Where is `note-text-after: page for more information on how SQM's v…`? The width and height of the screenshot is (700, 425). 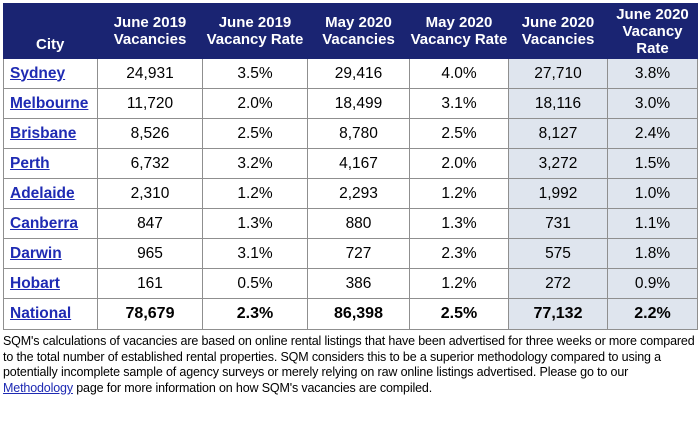
note-text-after: page for more information on how SQM's v… is located at coordinates (252, 387).